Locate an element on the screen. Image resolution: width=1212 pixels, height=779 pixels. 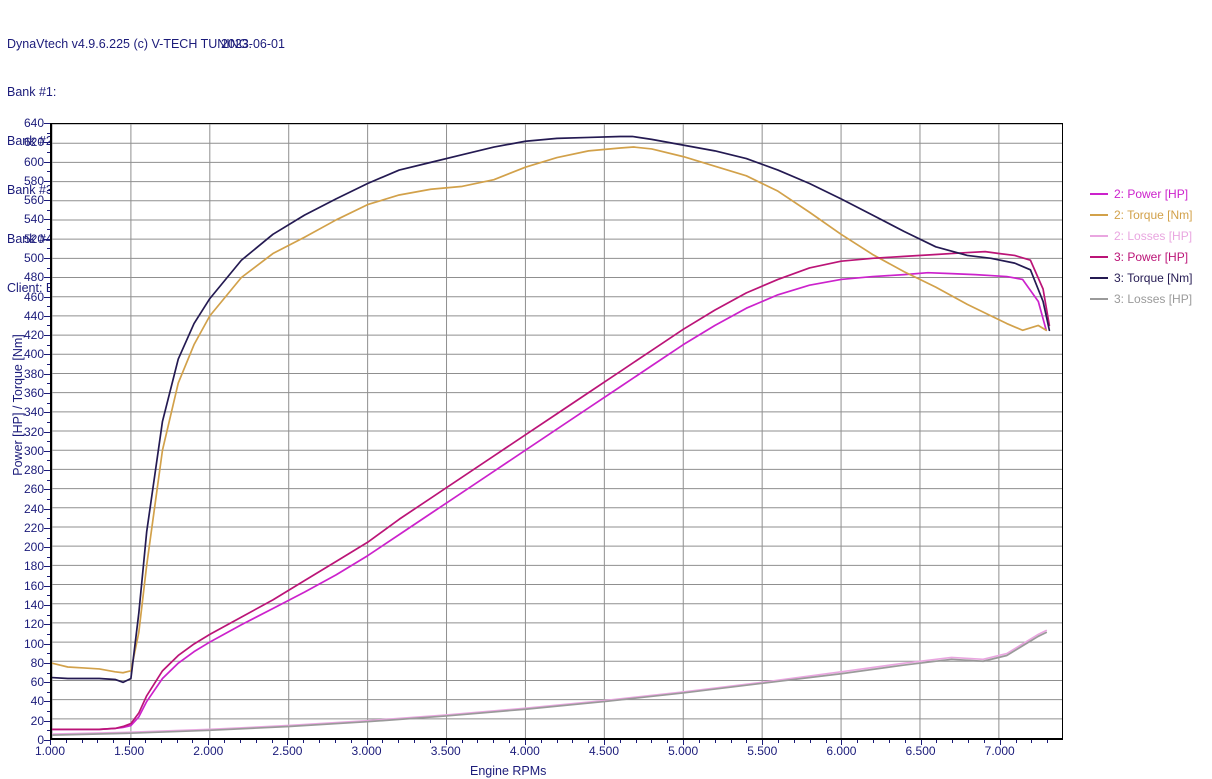
x-tick-label: 2.000 is located at coordinates (208, 751).